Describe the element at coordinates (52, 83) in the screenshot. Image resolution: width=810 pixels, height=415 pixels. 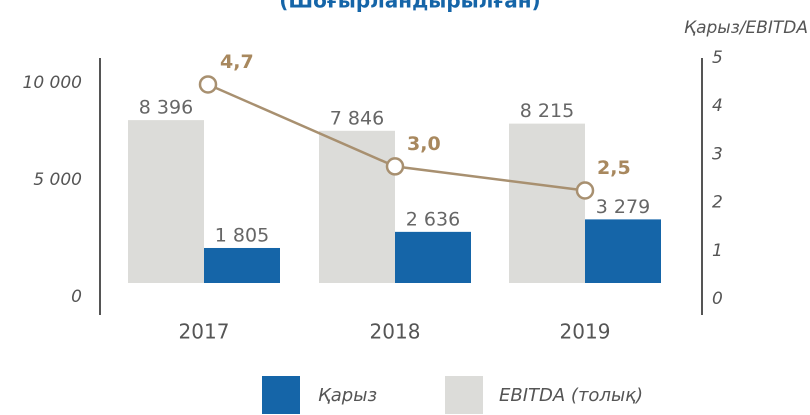
I see `y-tick-label: 10 000` at that location.